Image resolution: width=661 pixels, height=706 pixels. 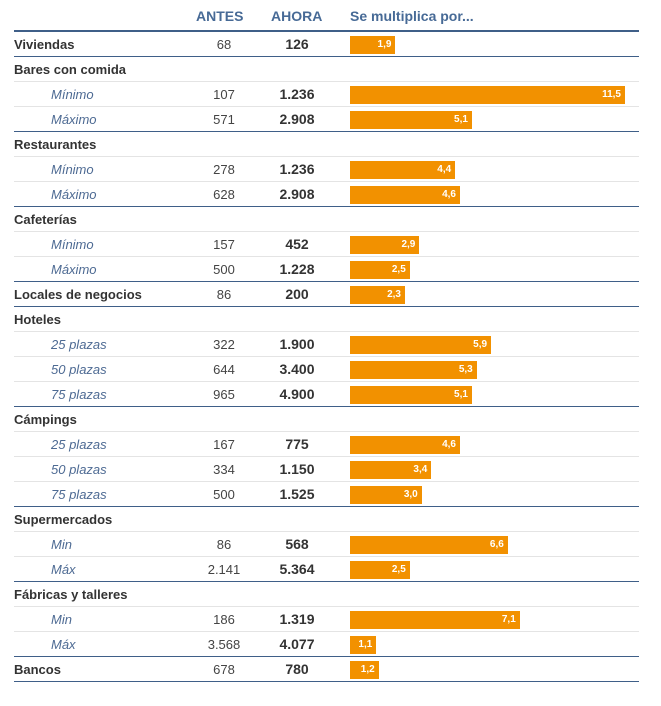 What do you see at coordinates (410, 494) in the screenshot?
I see `factor-label: 3,0` at bounding box center [410, 494].